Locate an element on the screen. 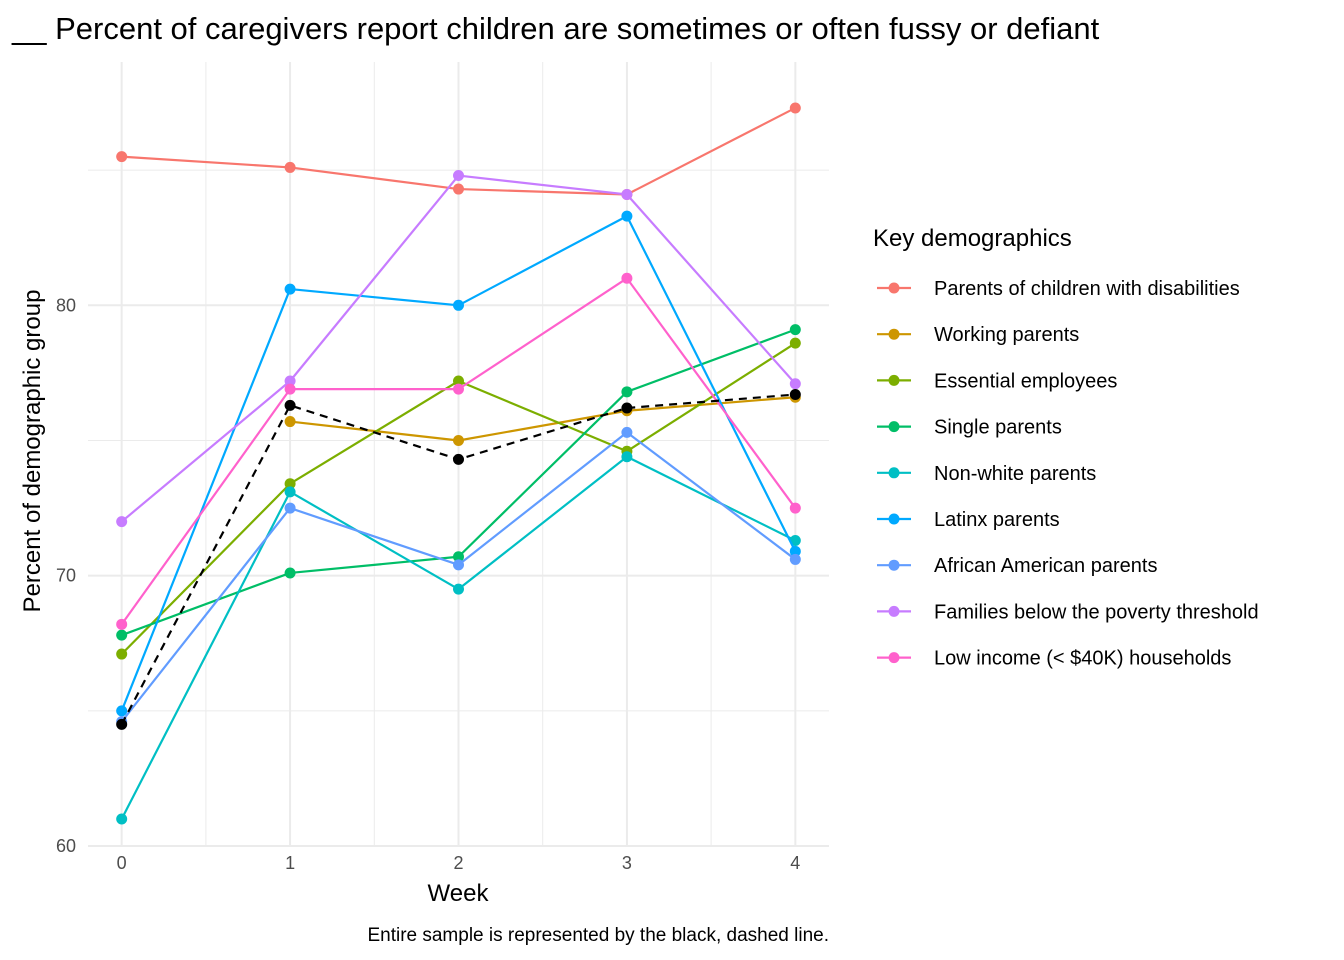  legend-item: African American parents is located at coordinates (1017, 566).